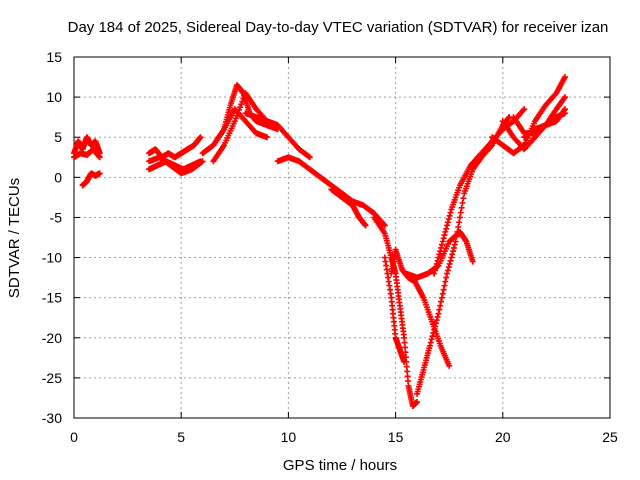  Describe the element at coordinates (610, 437) in the screenshot. I see `x-tick-label: 25` at that location.